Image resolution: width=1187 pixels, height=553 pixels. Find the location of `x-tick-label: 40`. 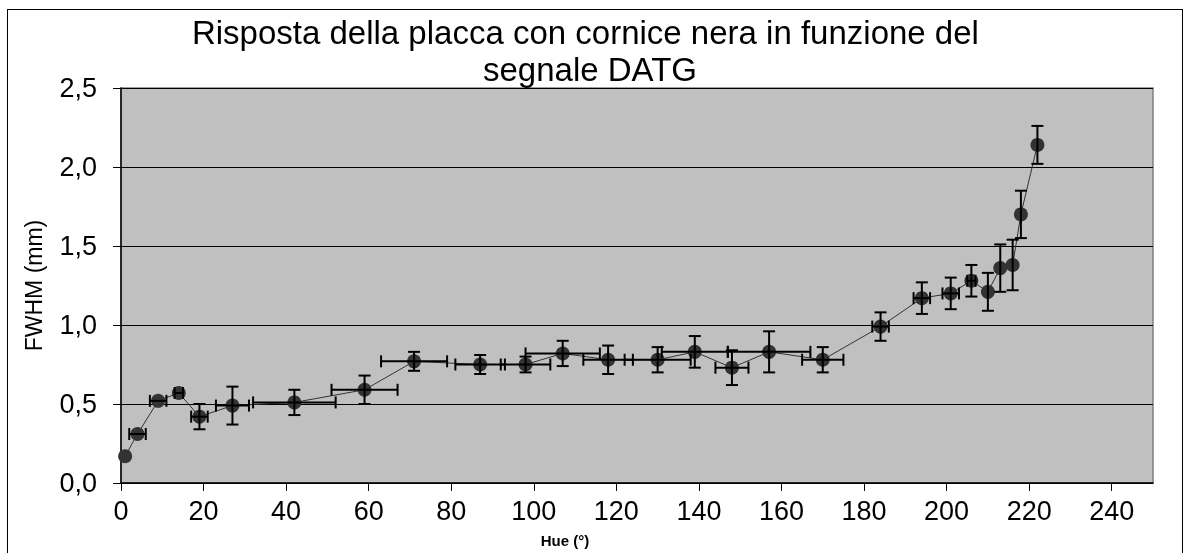

x-tick-label: 40 is located at coordinates (286, 510).